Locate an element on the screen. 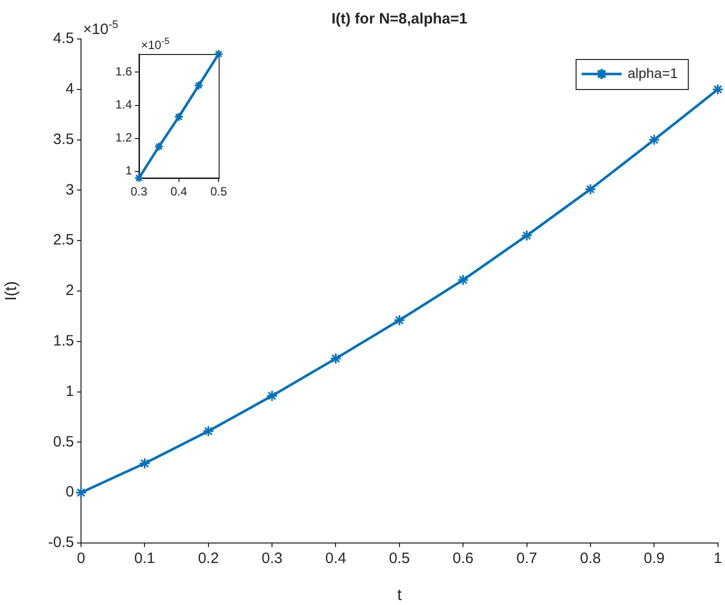  x-tick-label: 0.8 is located at coordinates (590, 559).